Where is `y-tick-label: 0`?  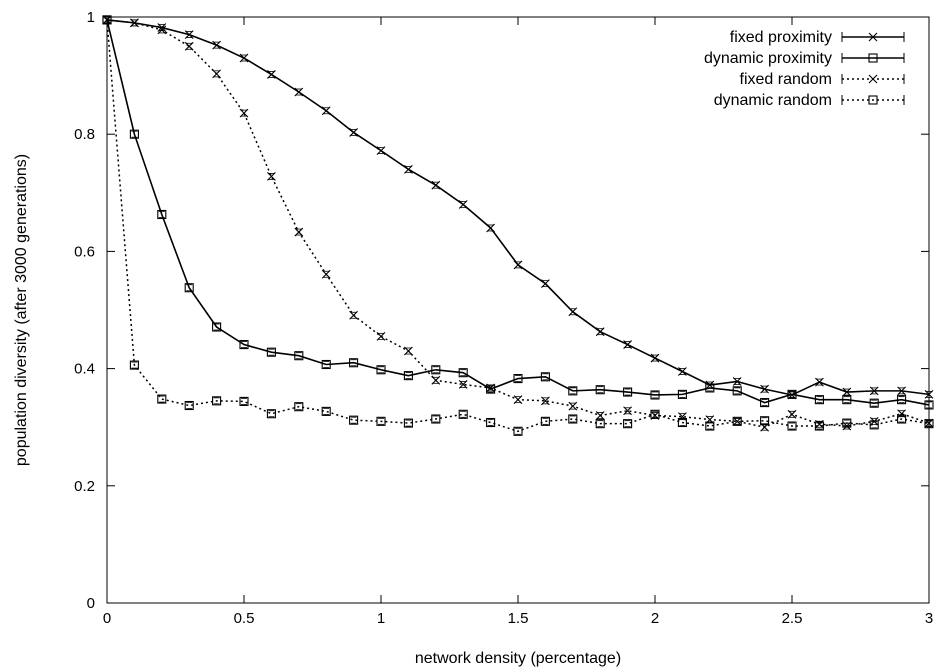
y-tick-label: 0 is located at coordinates (91, 603).